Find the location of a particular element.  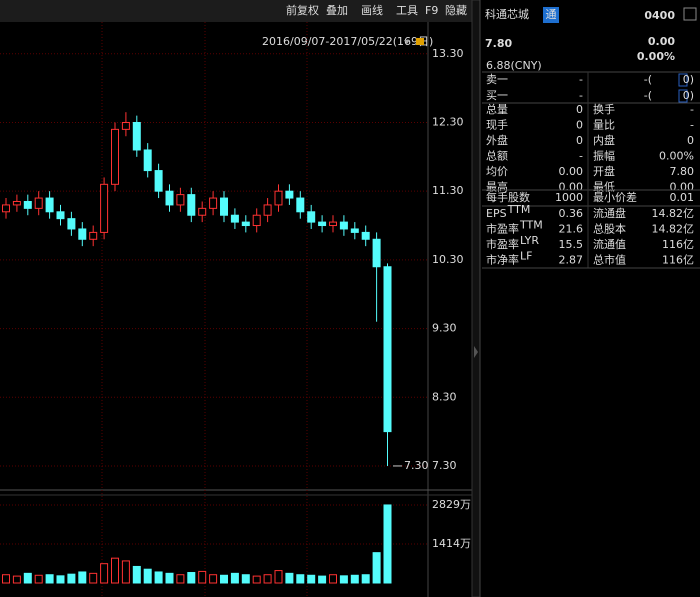

fund-value: 21.6 is located at coordinates (571, 229).